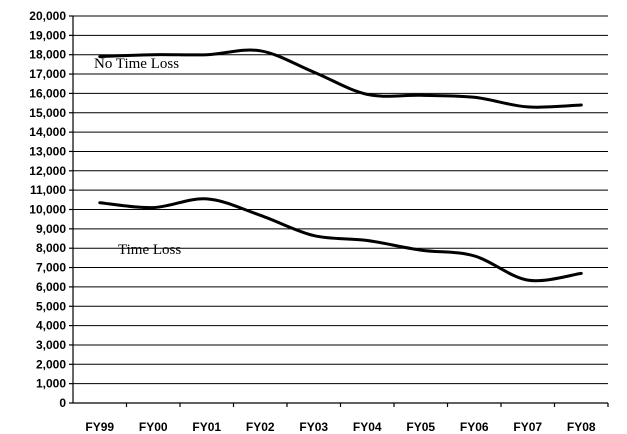 Image resolution: width=627 pixels, height=434 pixels. I want to click on y-tick-label: 8,000, so click(51, 248).